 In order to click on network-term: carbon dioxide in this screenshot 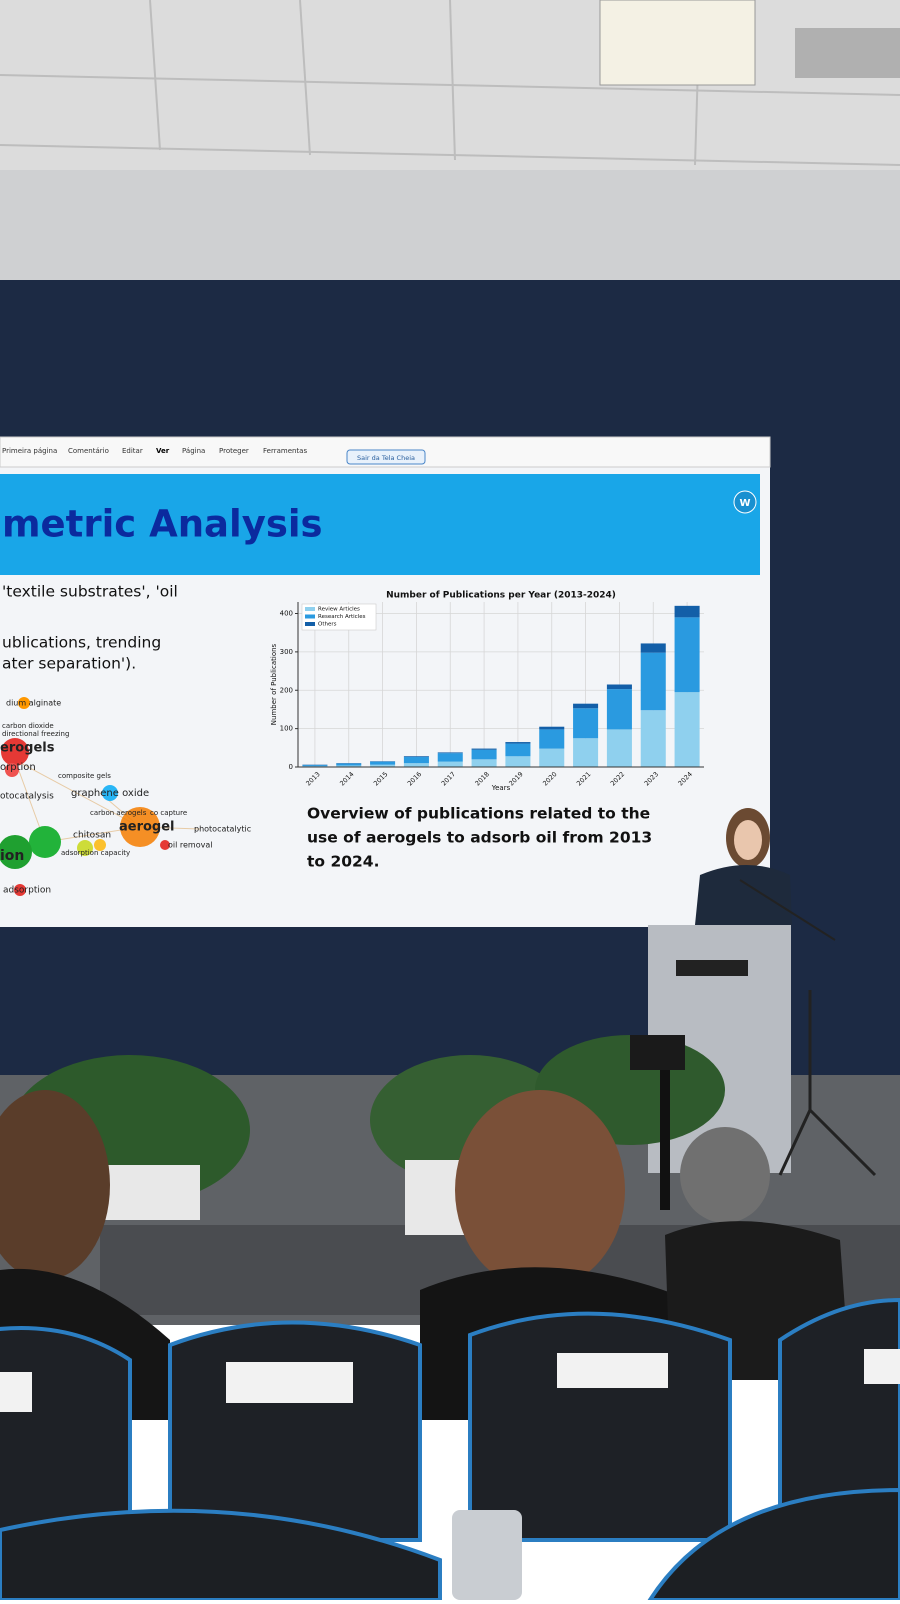, I will do `click(28, 726)`.